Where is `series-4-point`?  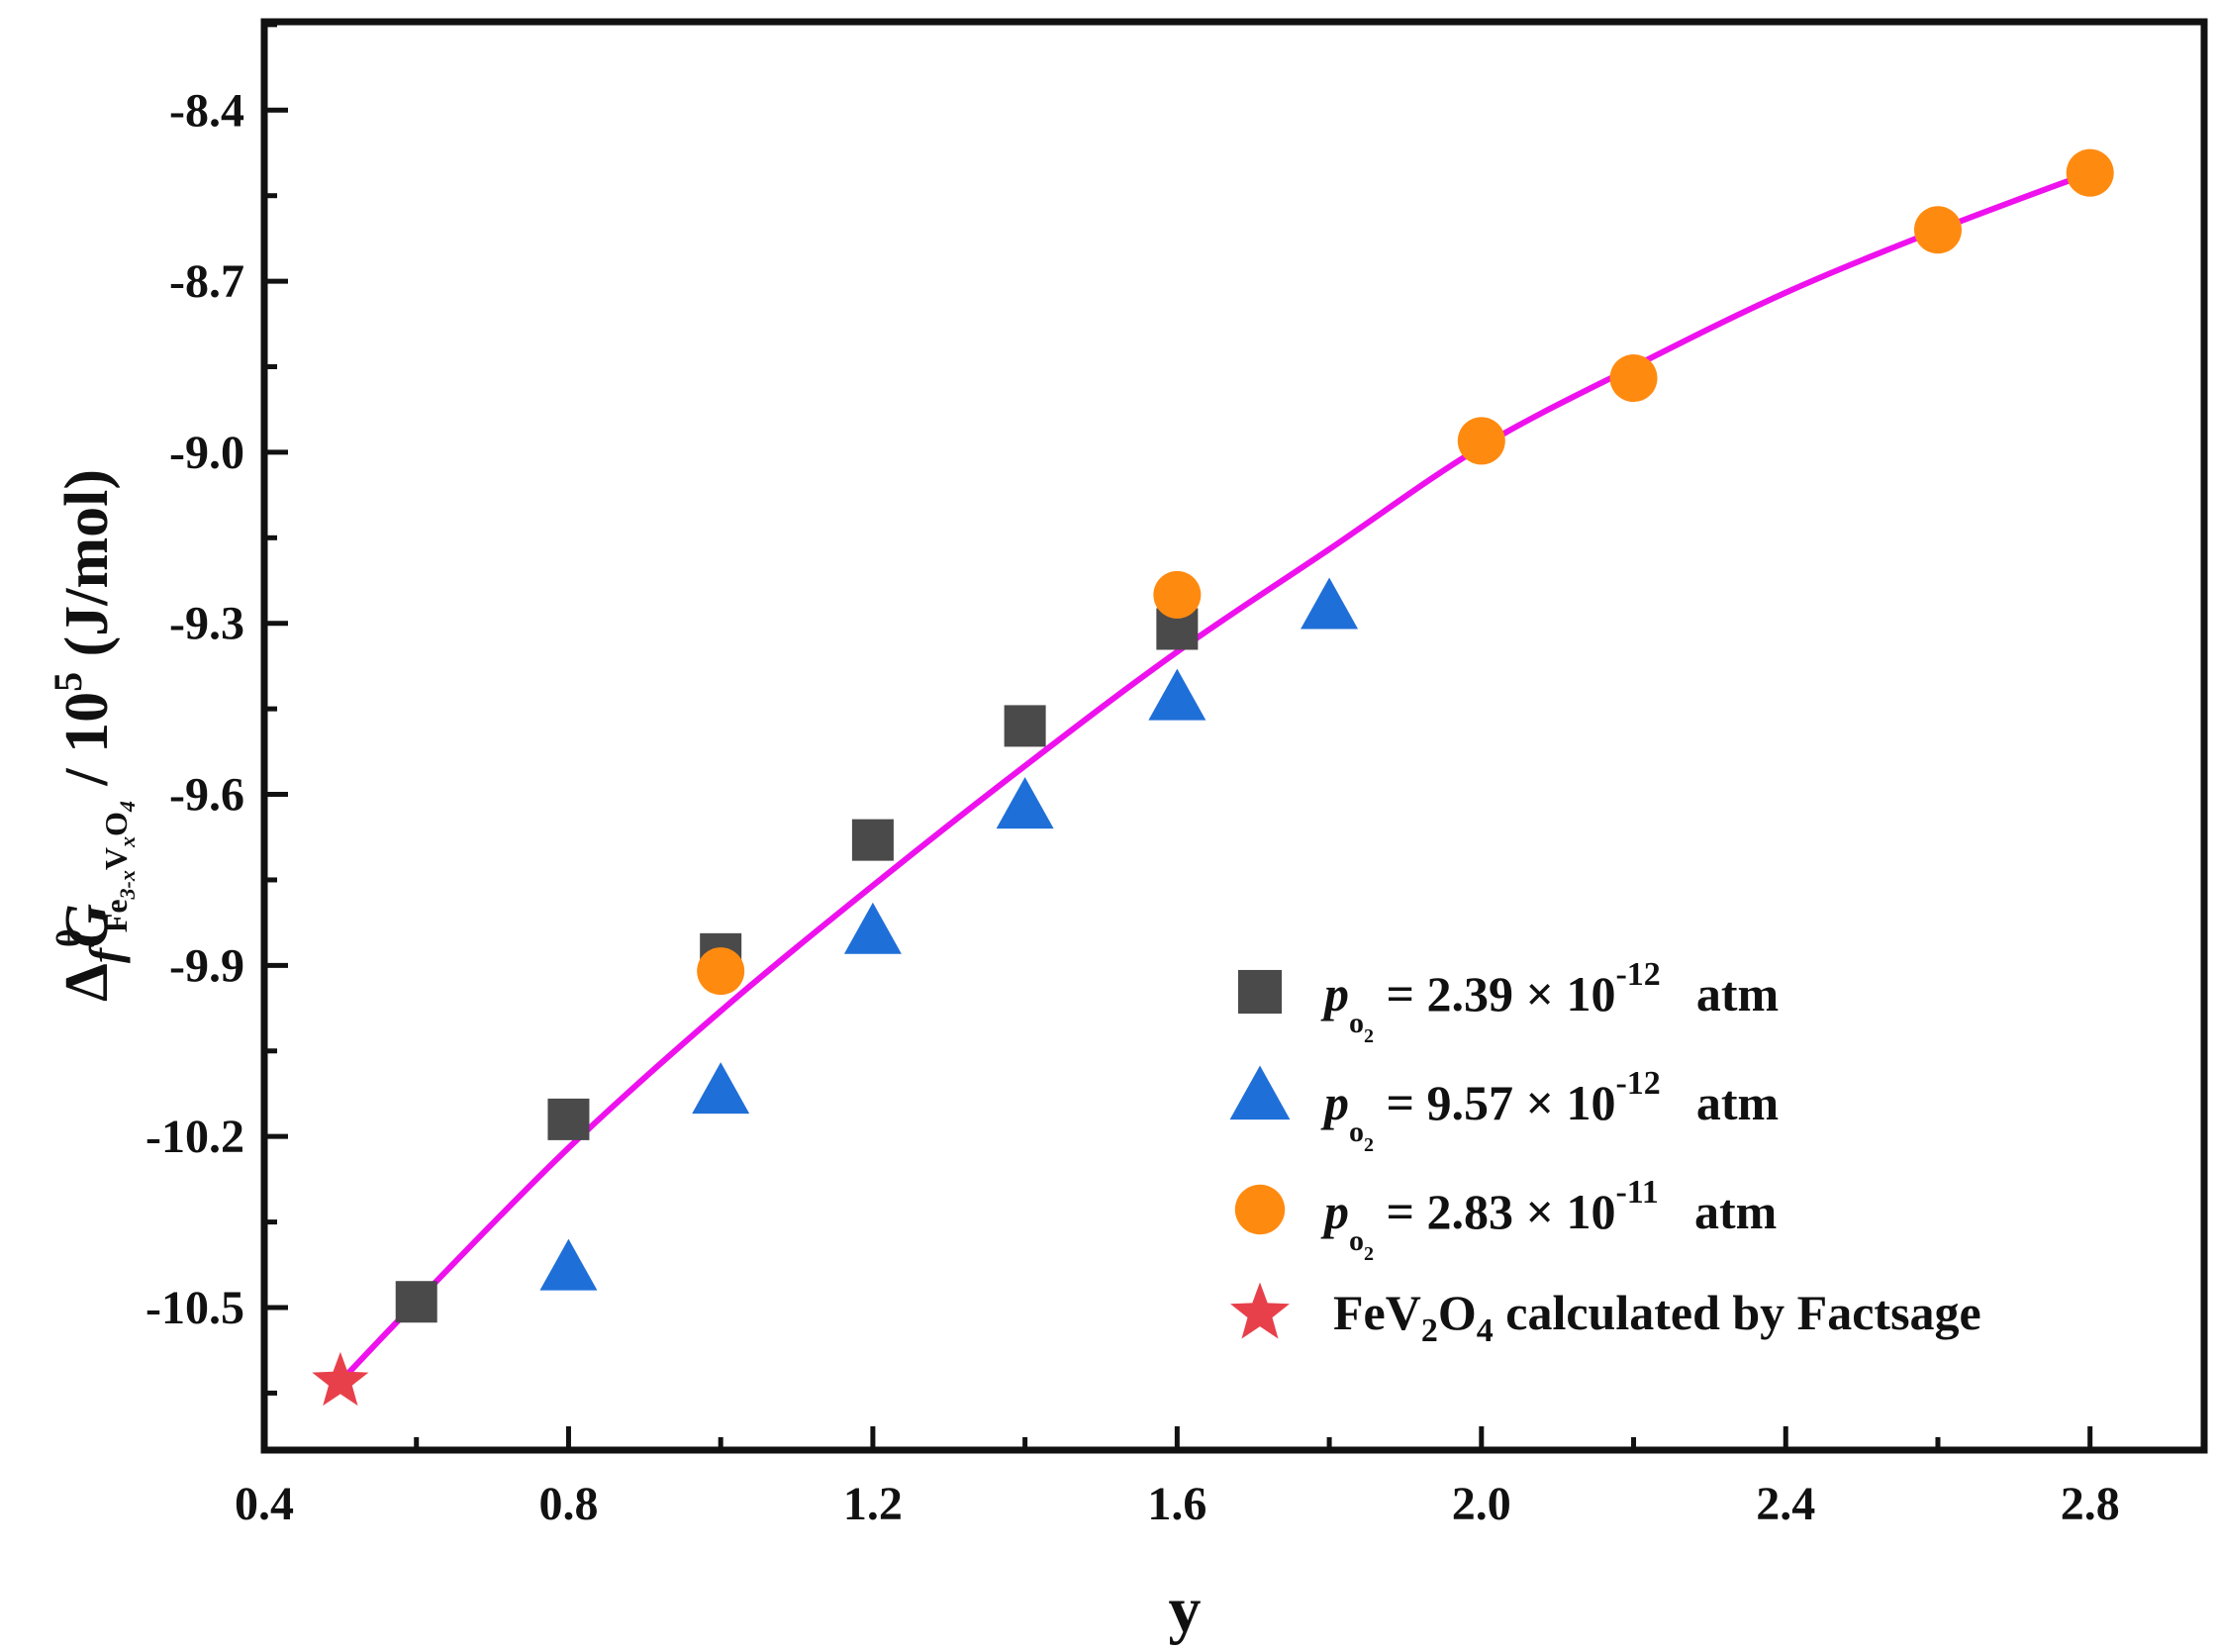 series-4-point is located at coordinates (340, 1379).